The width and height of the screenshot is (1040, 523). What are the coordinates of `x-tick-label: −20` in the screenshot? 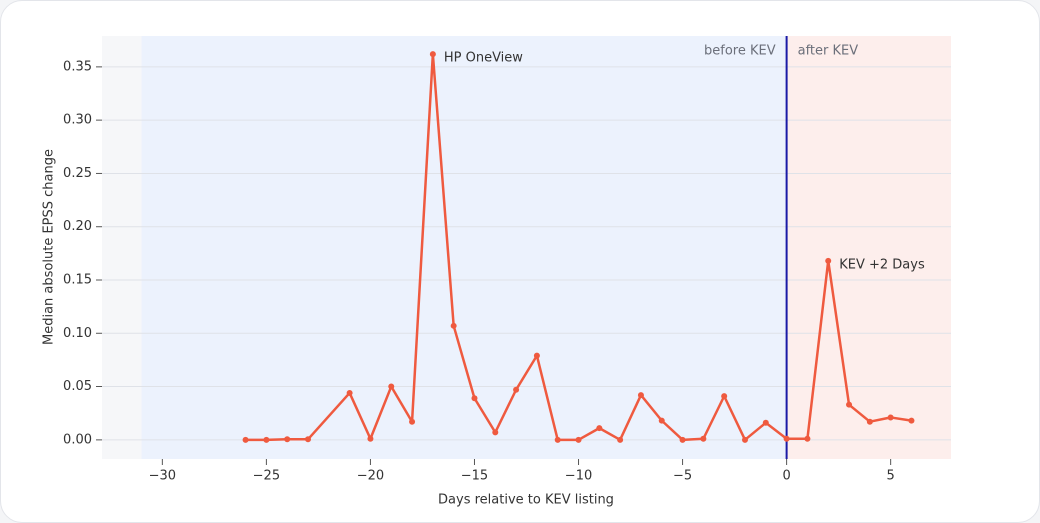 It's located at (370, 476).